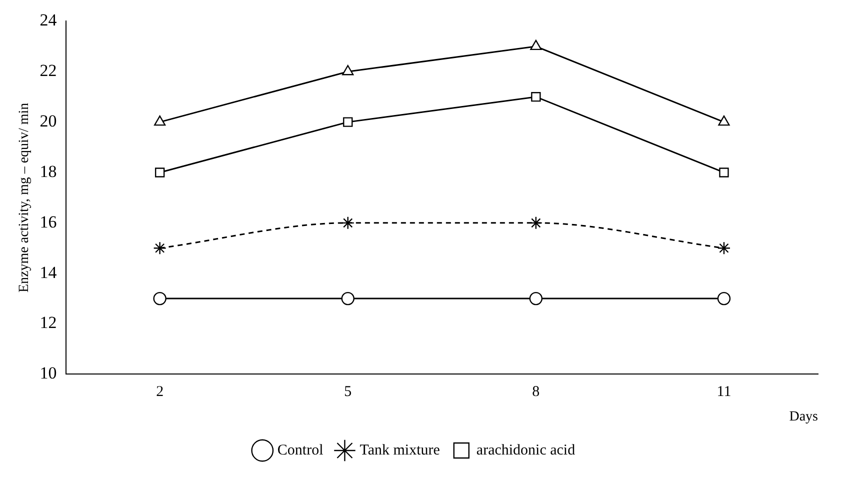 This screenshot has width=858, height=479. What do you see at coordinates (48, 373) in the screenshot?
I see `y-tick-label: 10` at bounding box center [48, 373].